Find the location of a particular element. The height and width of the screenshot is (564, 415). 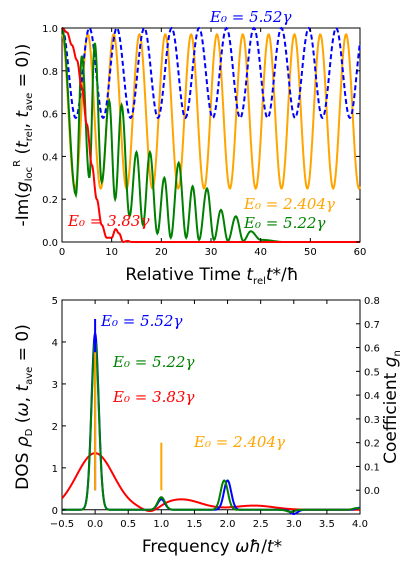

top-annotation-5-22: E₀ = 5.22γ is located at coordinates (284, 223).